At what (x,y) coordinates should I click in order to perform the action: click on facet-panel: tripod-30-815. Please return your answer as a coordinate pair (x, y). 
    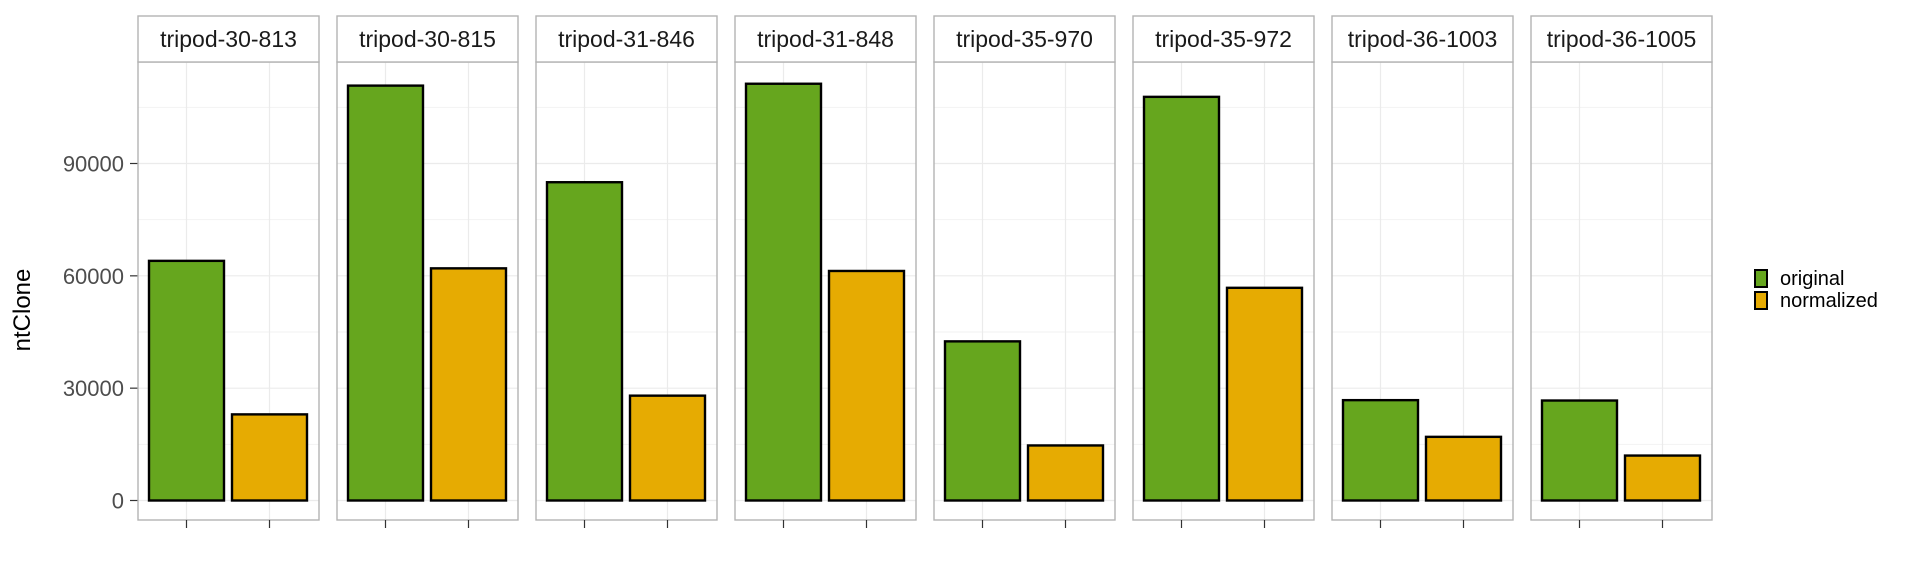
    Looking at the image, I should click on (427, 271).